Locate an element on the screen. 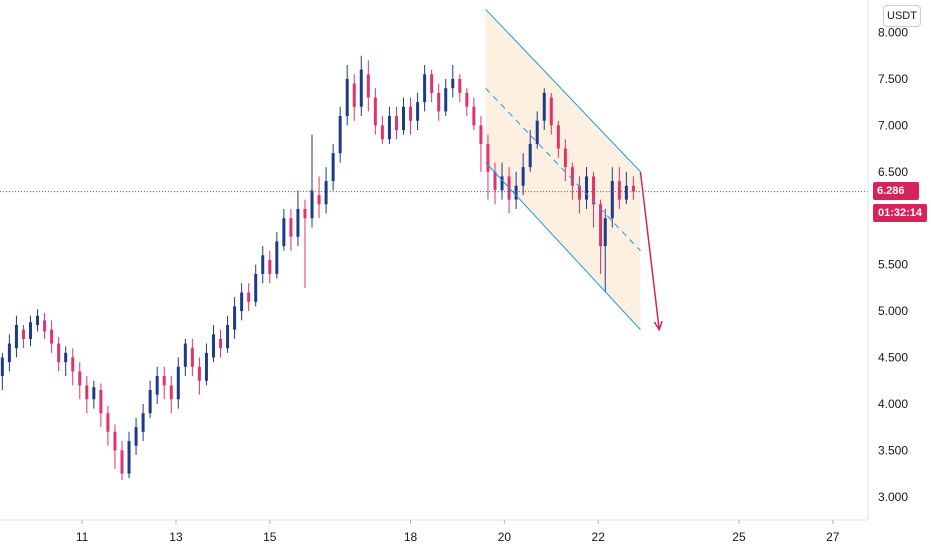 The width and height of the screenshot is (932, 550). y-tick-label: 5.500 is located at coordinates (893, 265).